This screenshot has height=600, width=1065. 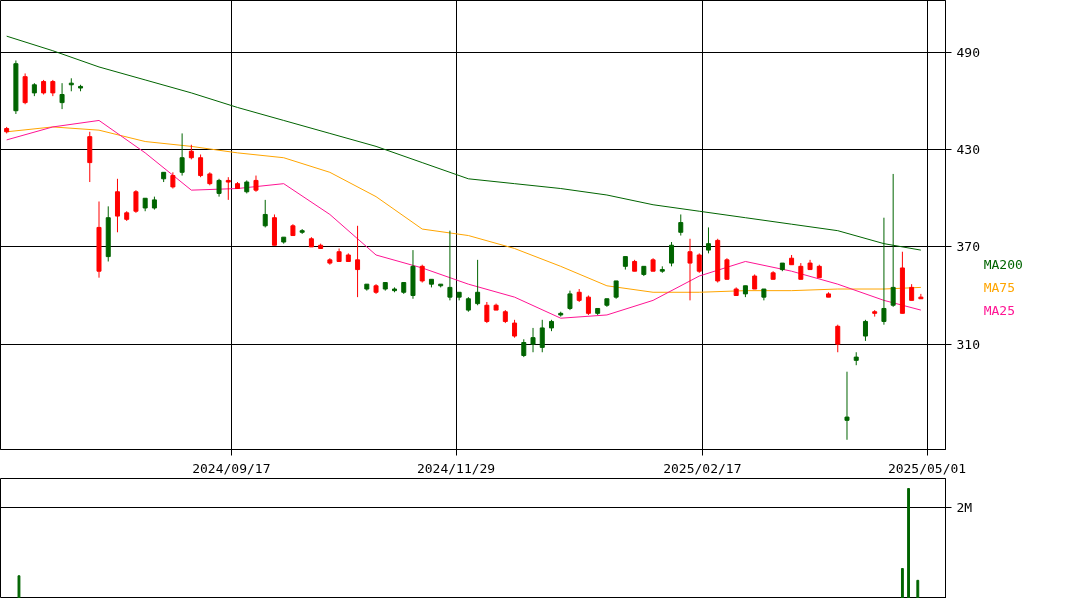 I want to click on y-tick-label: 370, so click(x=968, y=247).